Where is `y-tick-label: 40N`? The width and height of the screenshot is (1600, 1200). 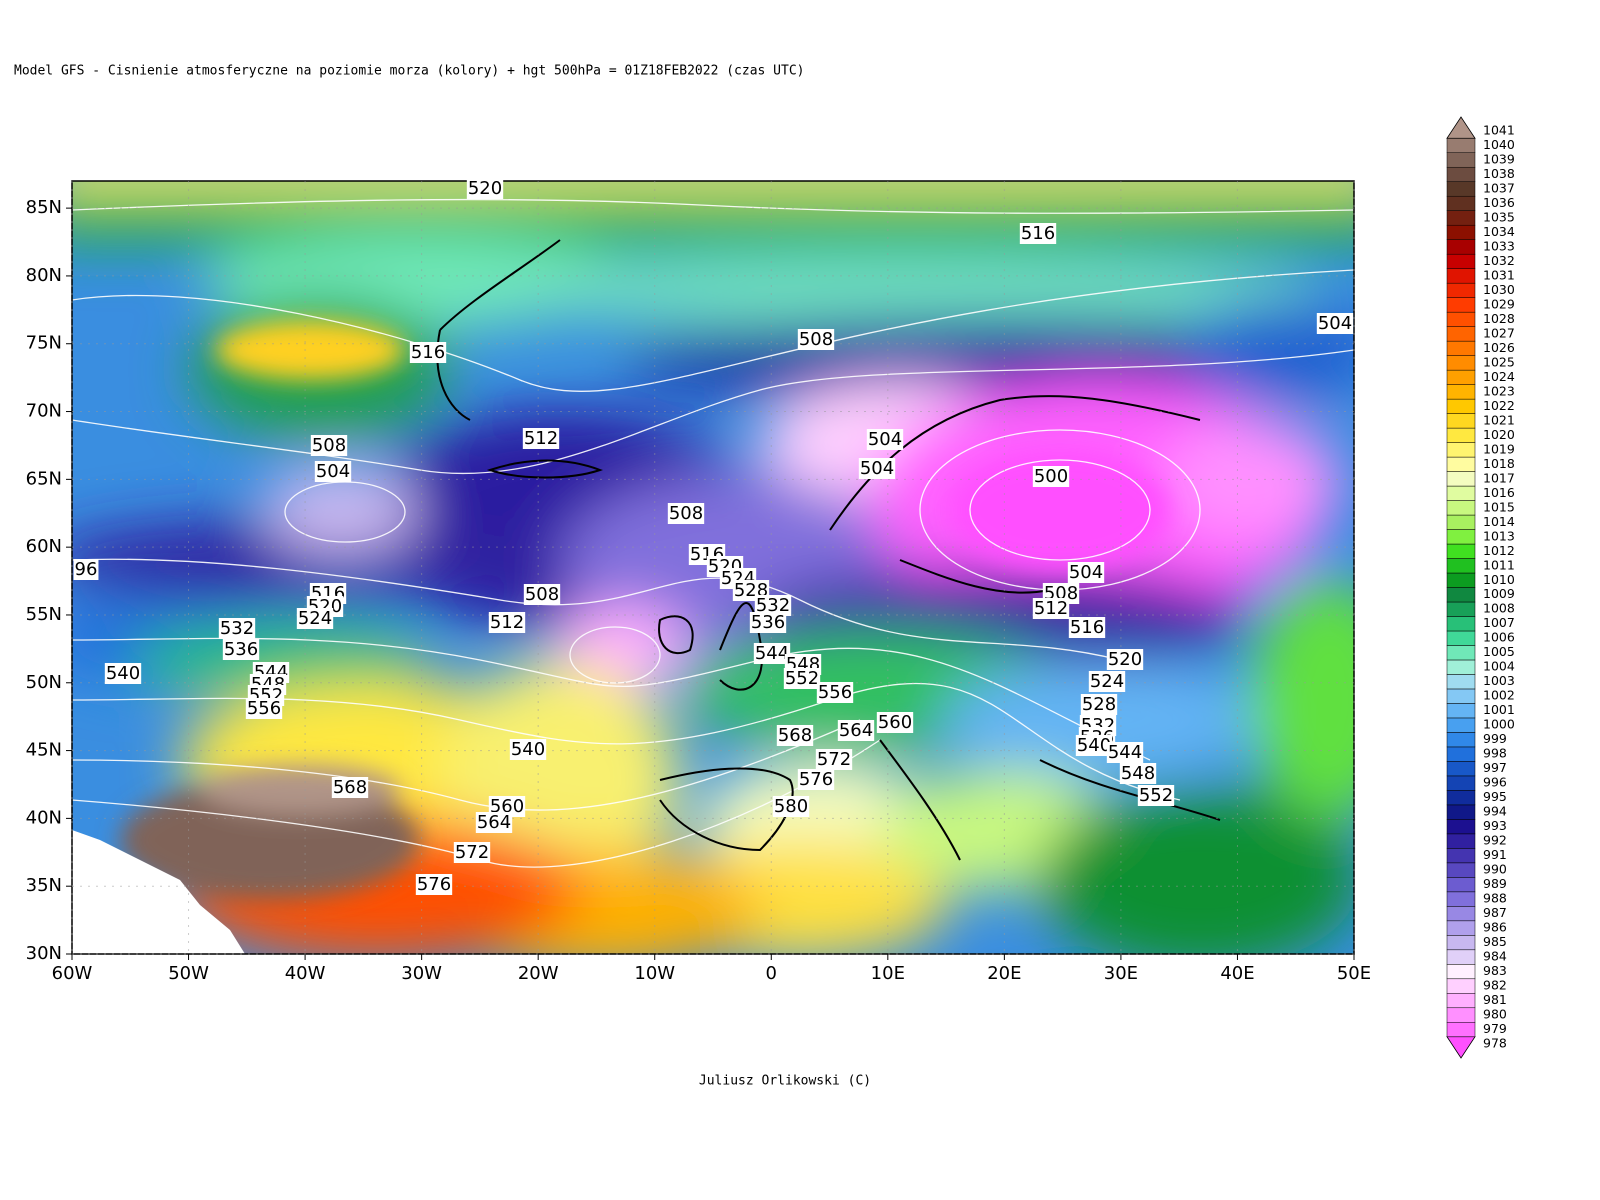
y-tick-label: 40N is located at coordinates (44, 817).